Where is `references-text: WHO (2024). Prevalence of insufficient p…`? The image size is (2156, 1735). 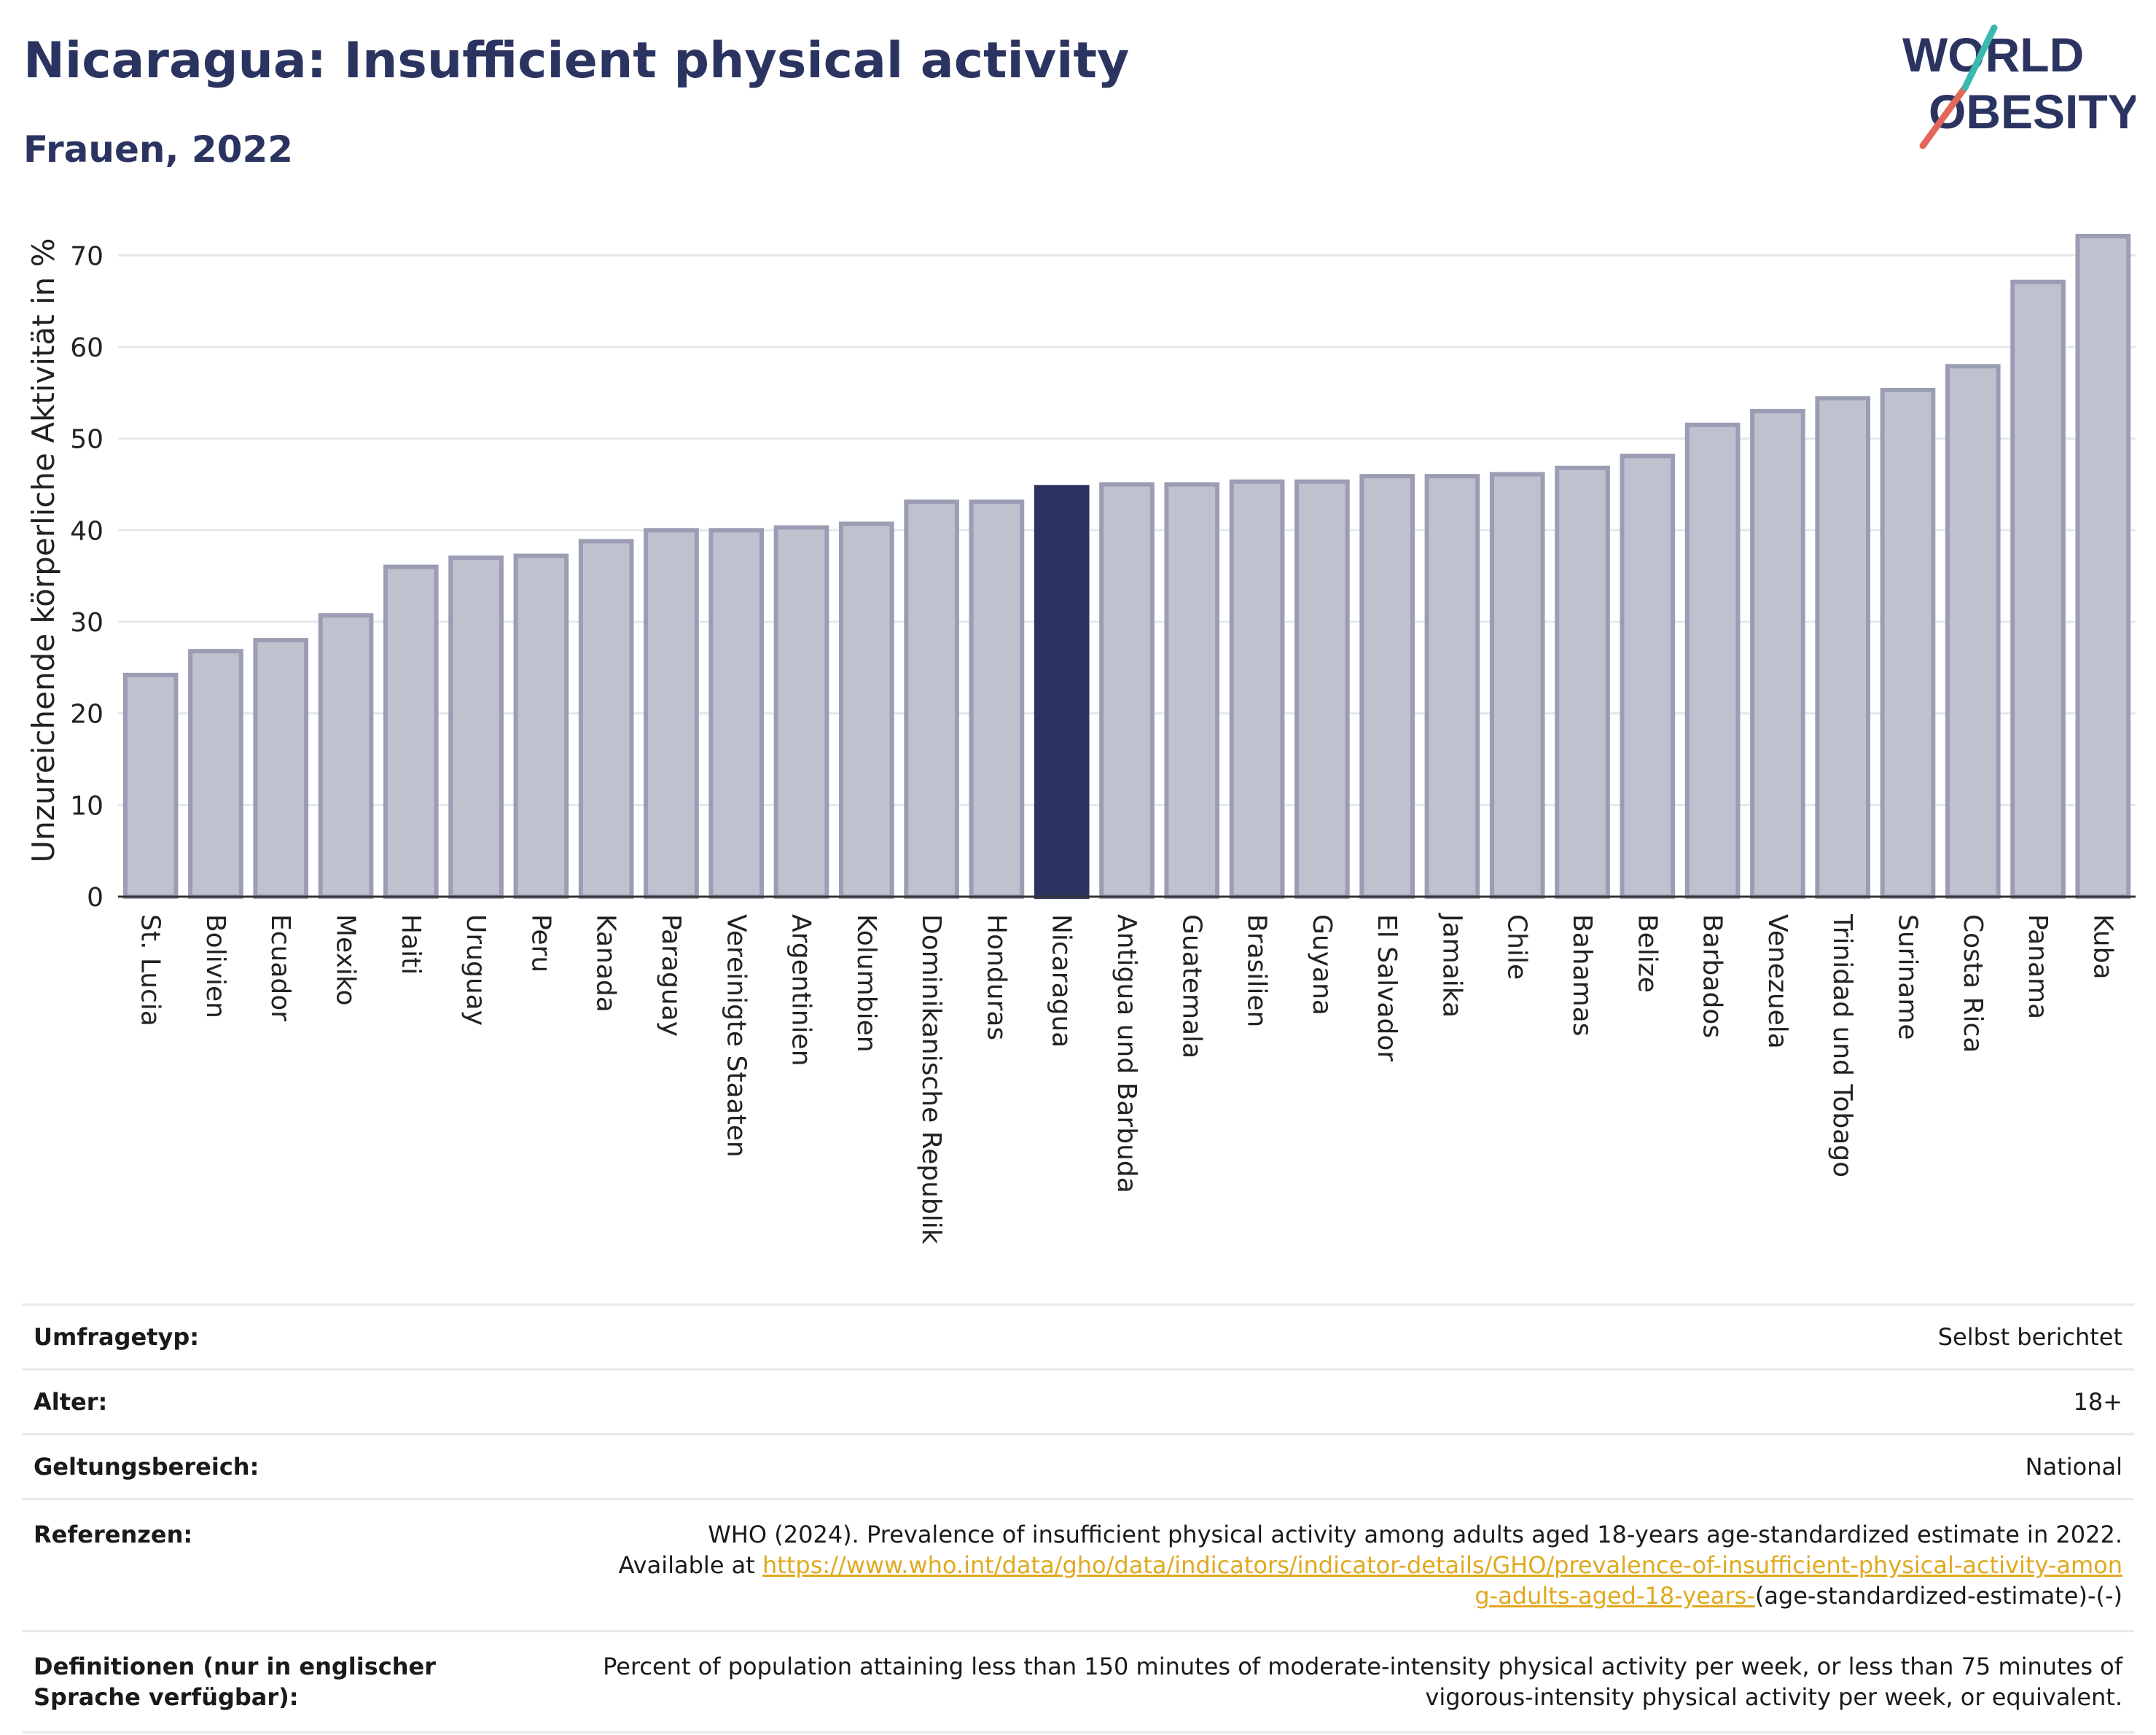
references-text: WHO (2024). Prevalence of insufficient p… is located at coordinates (1370, 1550).